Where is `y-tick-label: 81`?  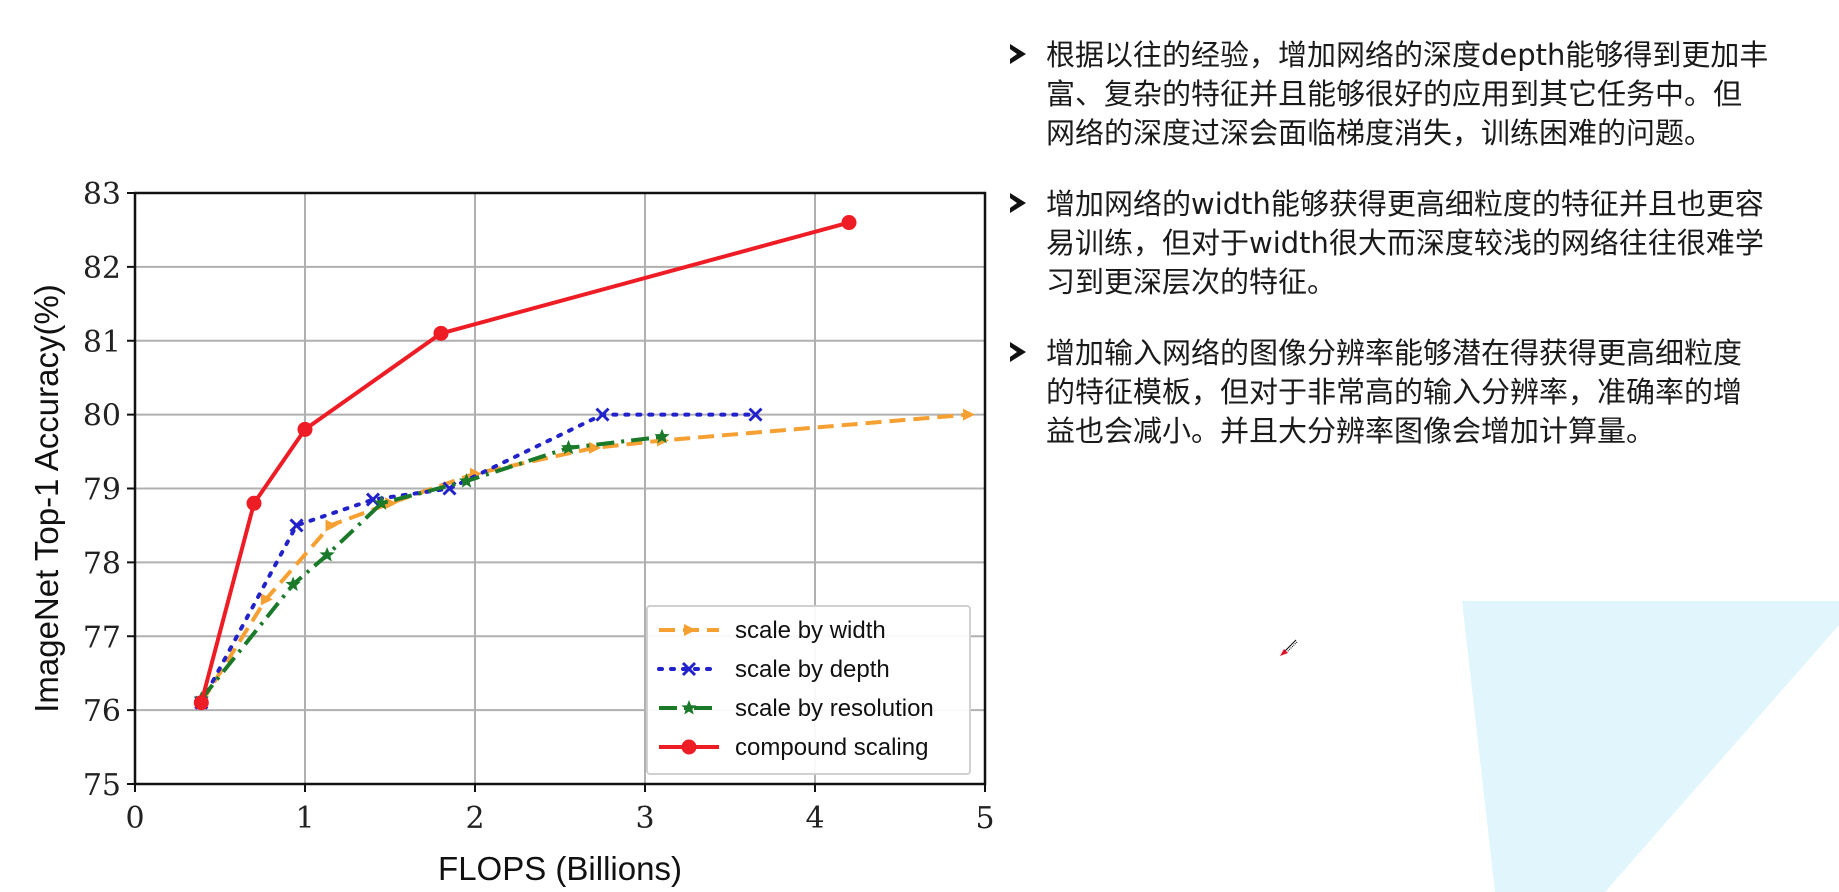
y-tick-label: 81 is located at coordinates (102, 342).